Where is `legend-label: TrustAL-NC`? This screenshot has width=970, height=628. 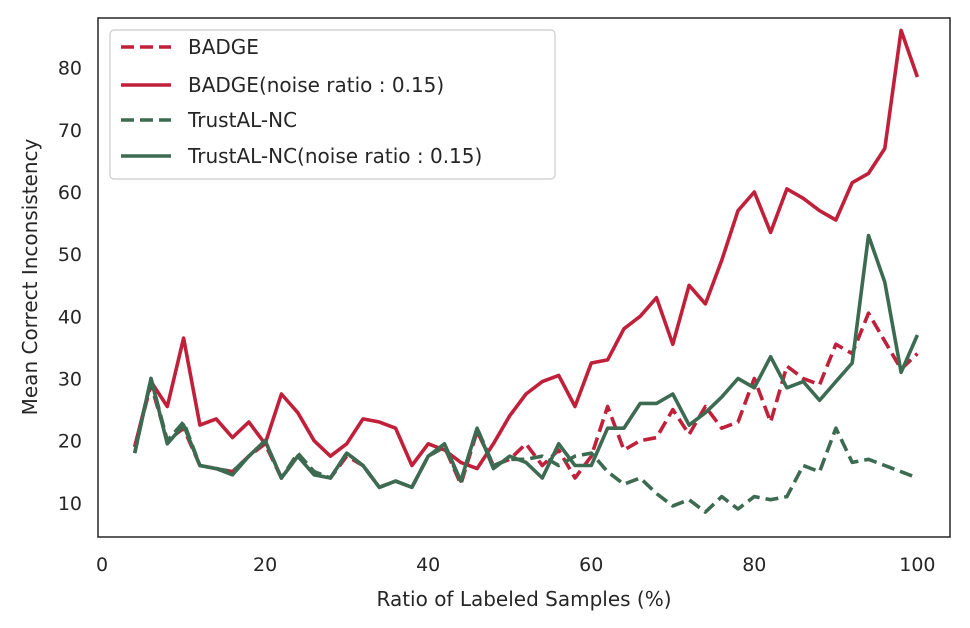
legend-label: TrustAL-NC is located at coordinates (242, 120).